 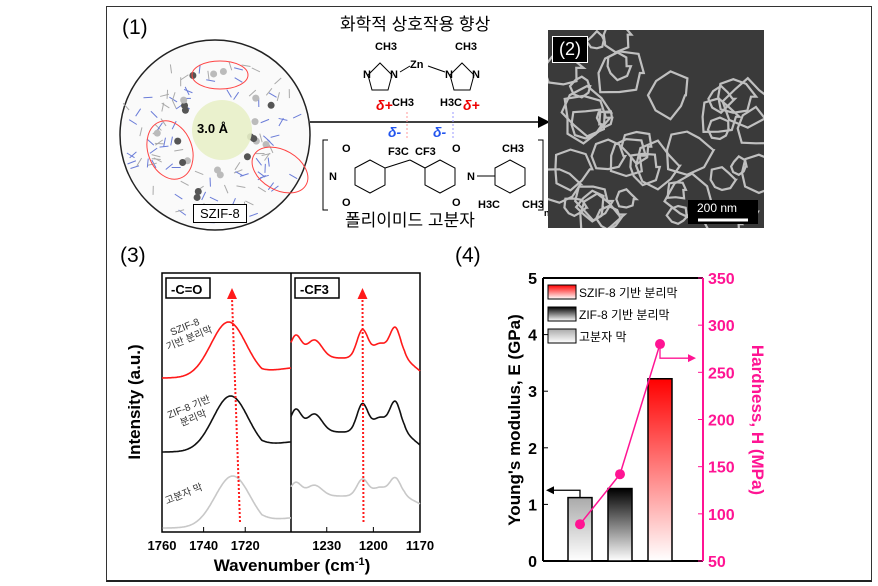 What do you see at coordinates (570, 49) in the screenshot?
I see `panel-2-label: (2)` at bounding box center [570, 49].